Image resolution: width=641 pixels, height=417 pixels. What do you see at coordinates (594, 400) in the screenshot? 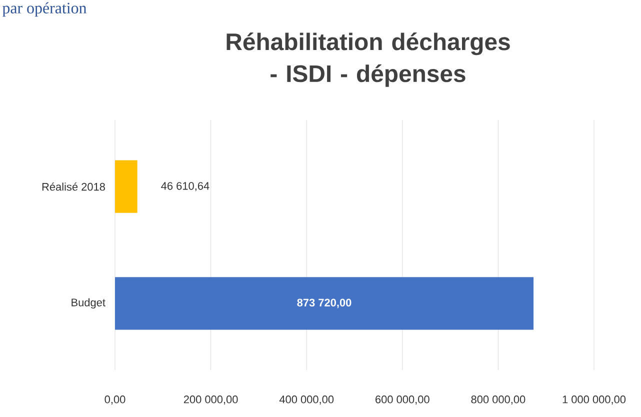
I see `x-tick-label: 1 000 000,00` at bounding box center [594, 400].